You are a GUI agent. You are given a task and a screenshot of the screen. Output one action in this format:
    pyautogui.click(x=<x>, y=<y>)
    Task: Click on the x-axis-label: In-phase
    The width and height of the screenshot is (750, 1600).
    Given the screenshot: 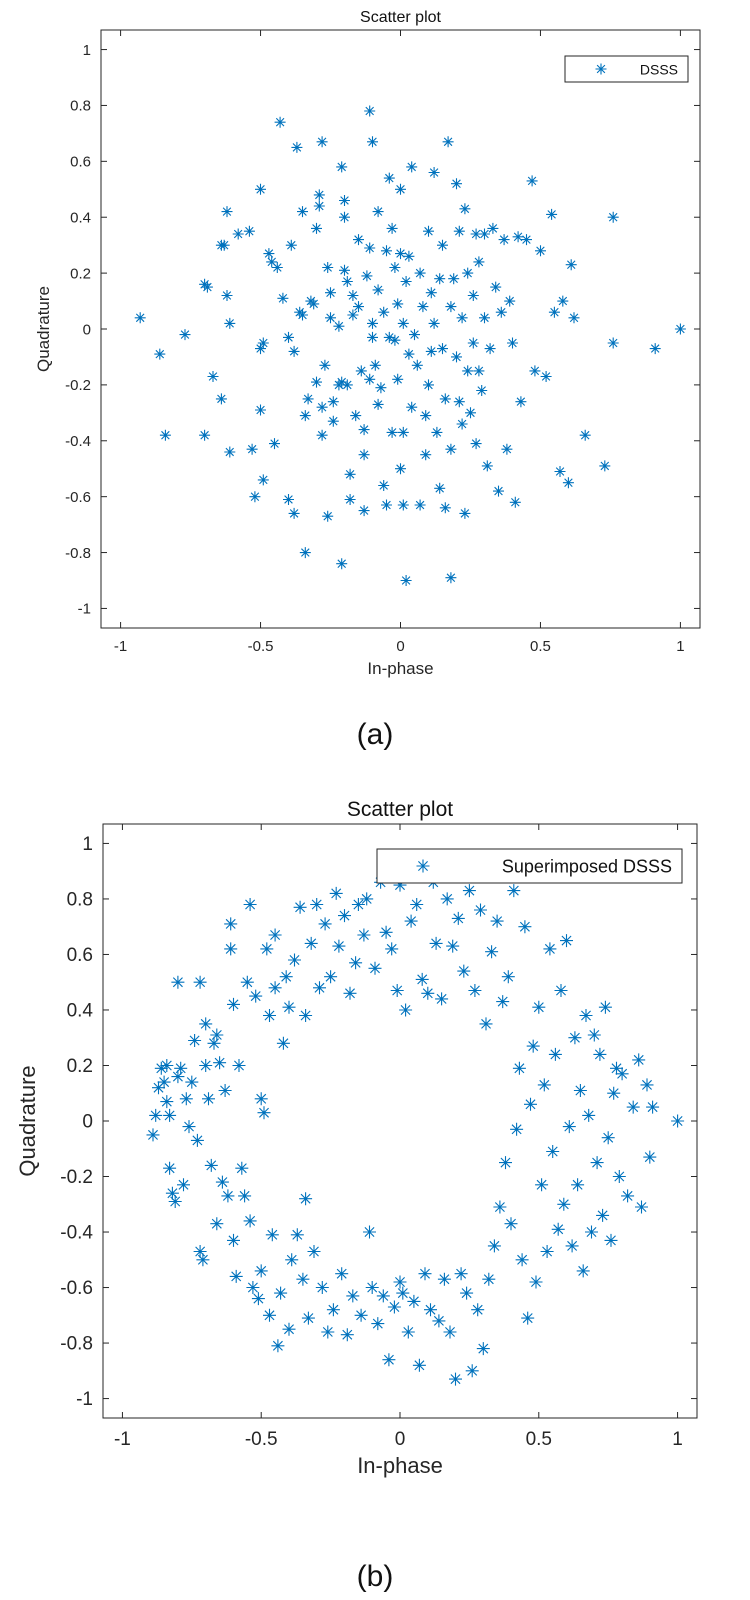 What is the action you would take?
    pyautogui.click(x=400, y=668)
    